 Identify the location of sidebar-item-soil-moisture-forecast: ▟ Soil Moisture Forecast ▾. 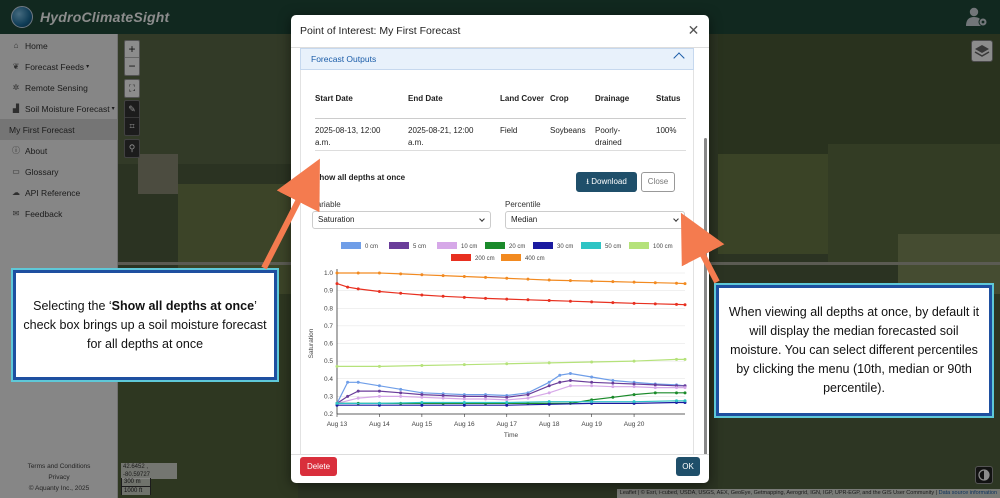
(58, 108).